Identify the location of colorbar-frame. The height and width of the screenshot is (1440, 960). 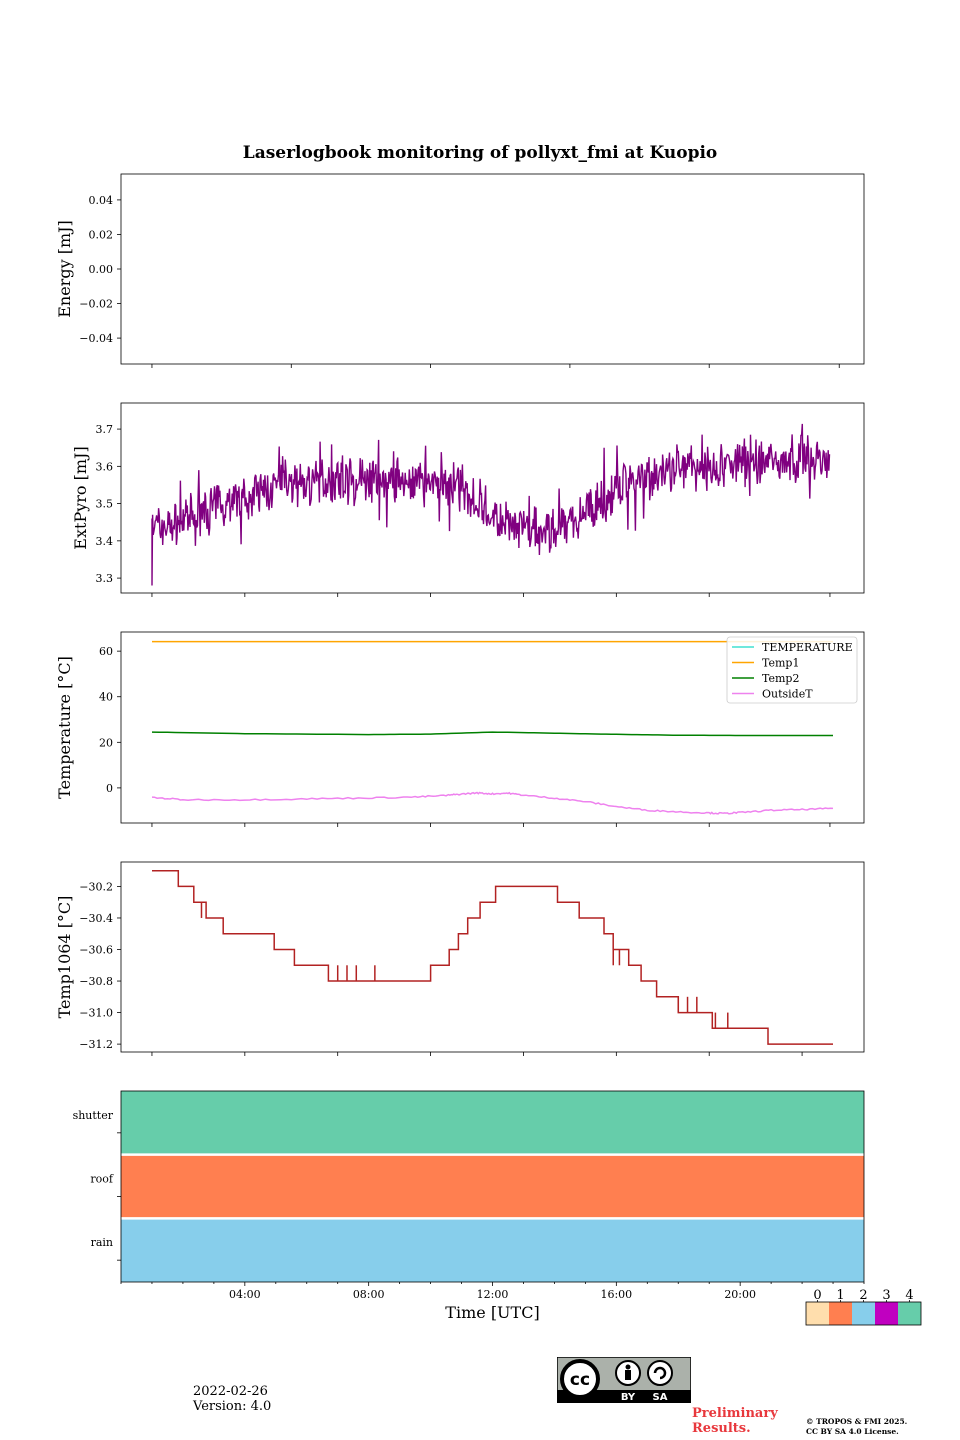
(863, 1313).